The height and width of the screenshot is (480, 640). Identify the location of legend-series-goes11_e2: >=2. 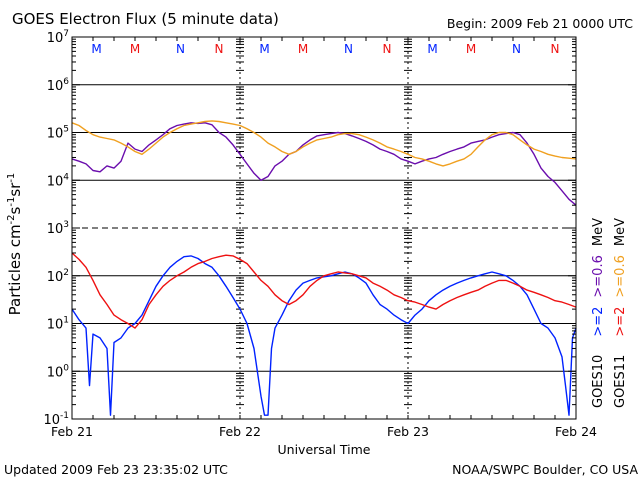
(620, 322).